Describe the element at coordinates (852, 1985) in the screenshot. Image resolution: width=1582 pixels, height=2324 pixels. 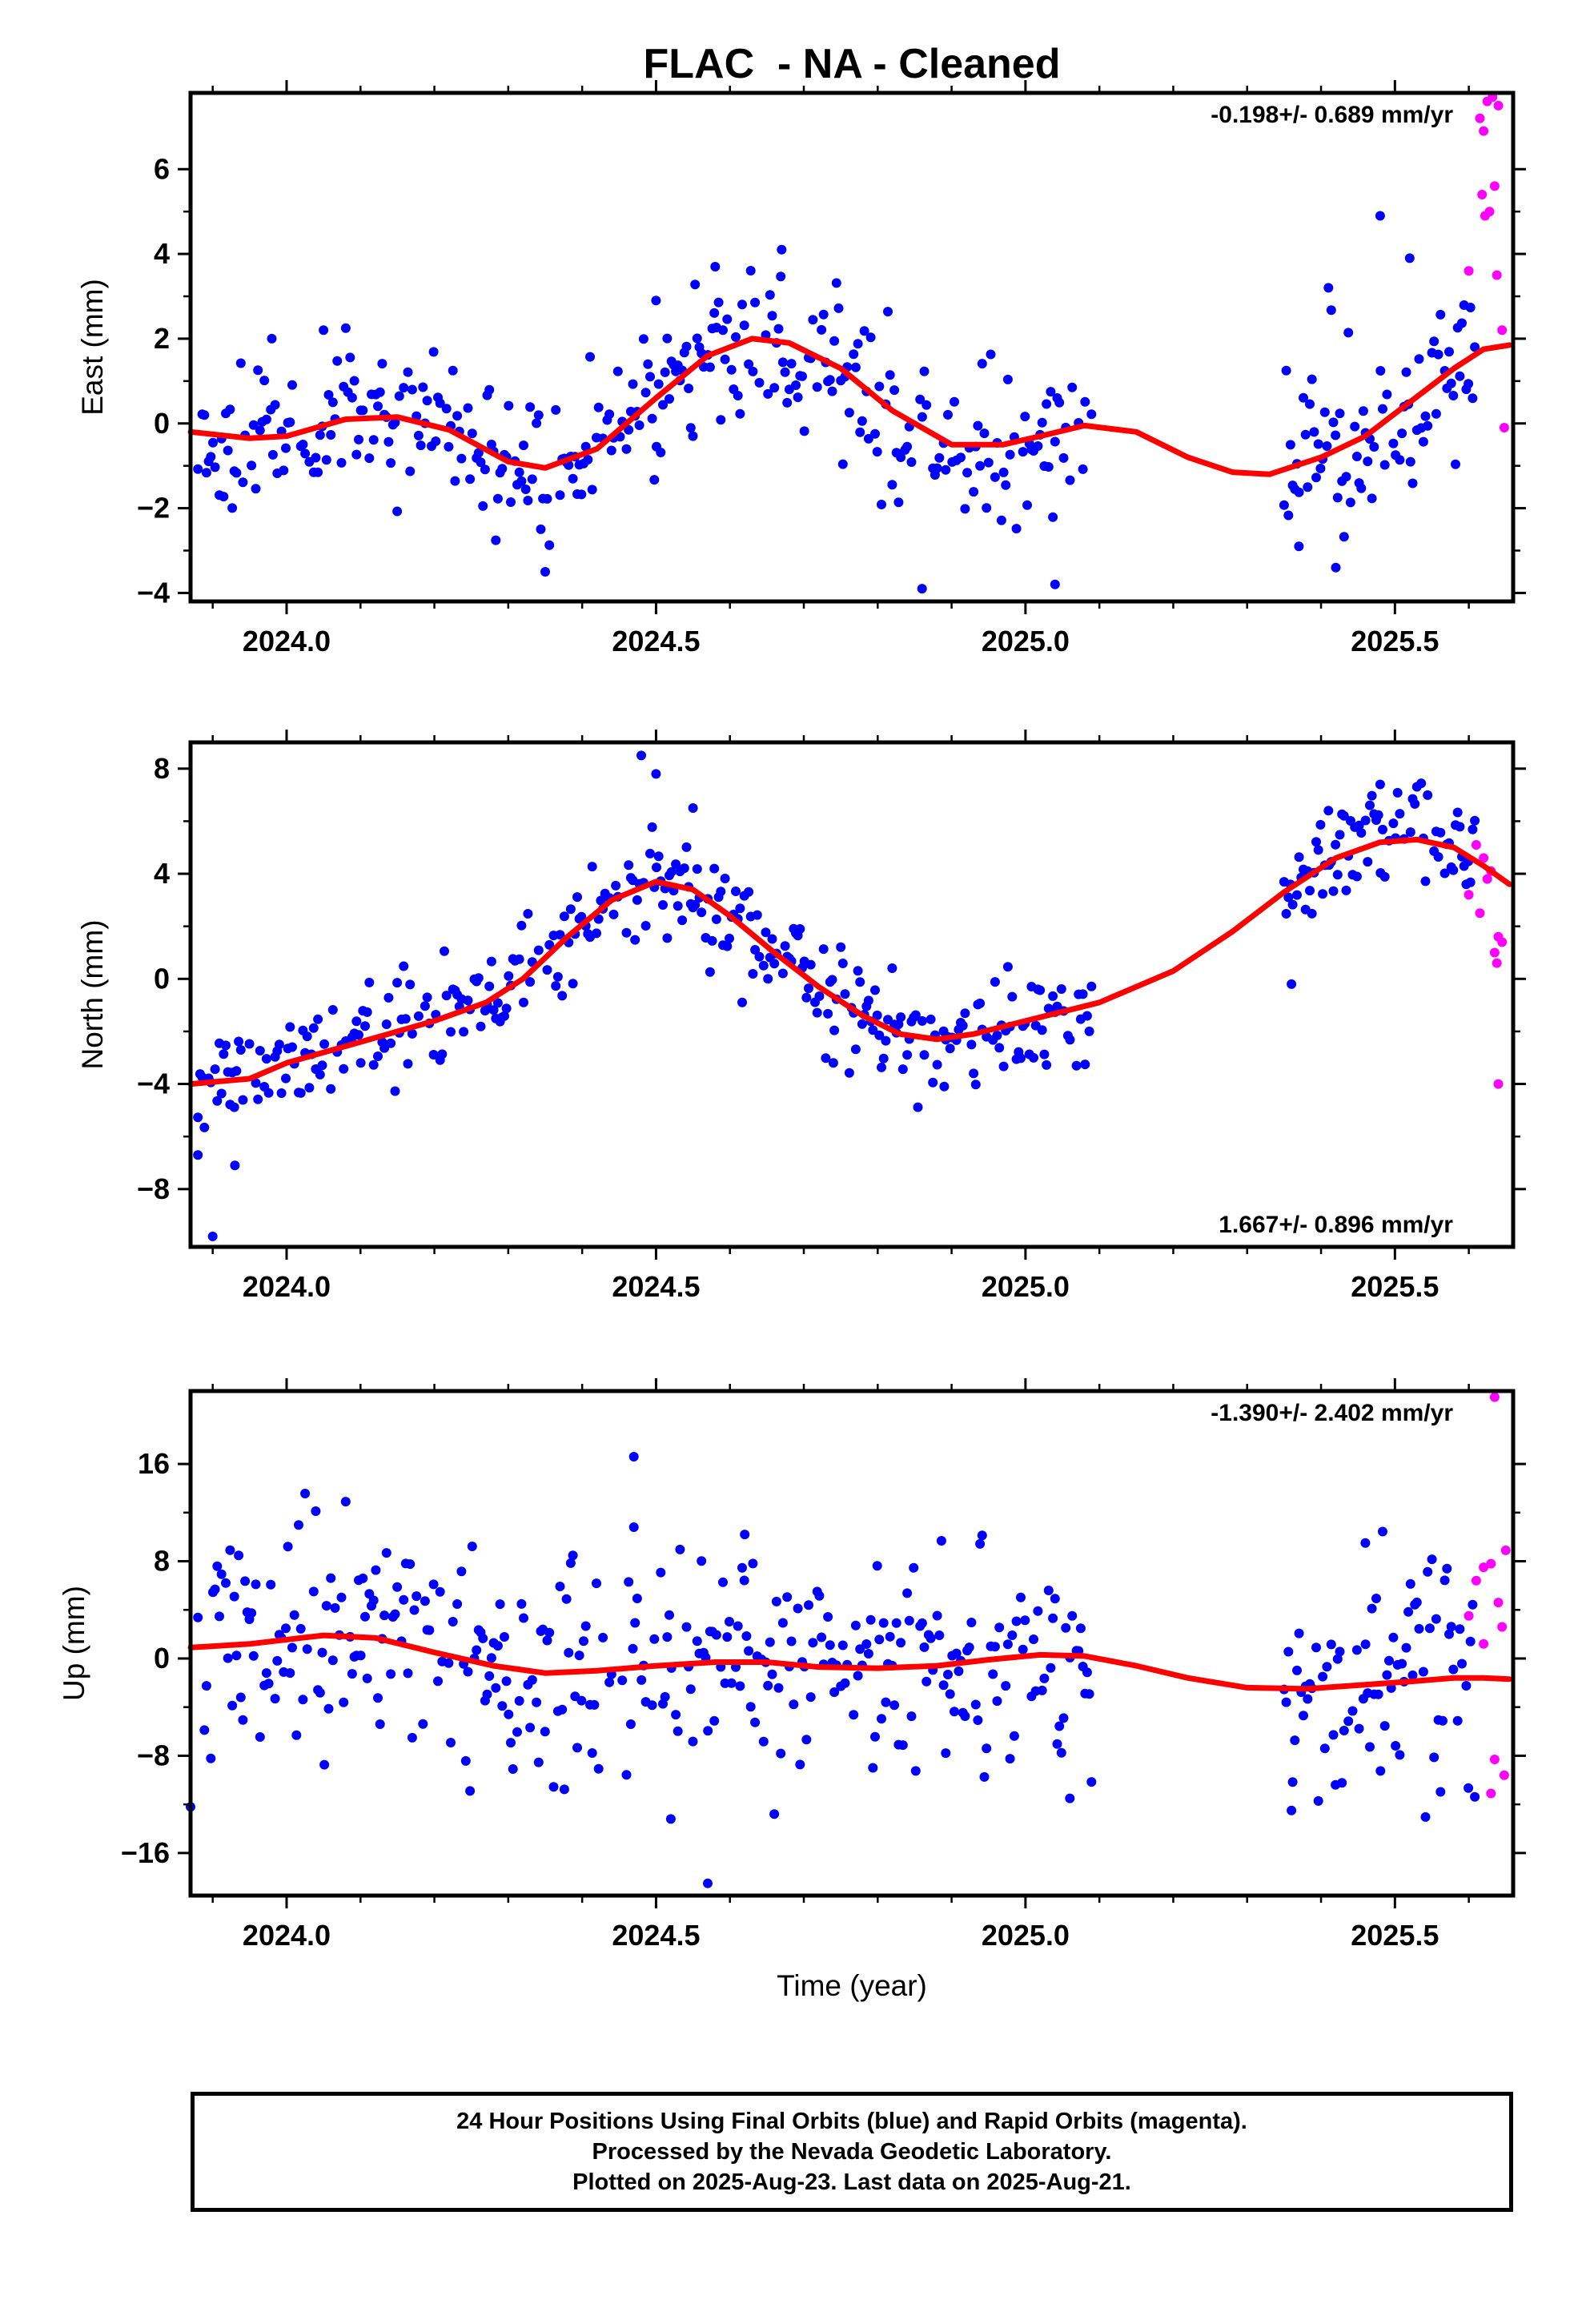
I see `x-axis-label: Time (year)` at that location.